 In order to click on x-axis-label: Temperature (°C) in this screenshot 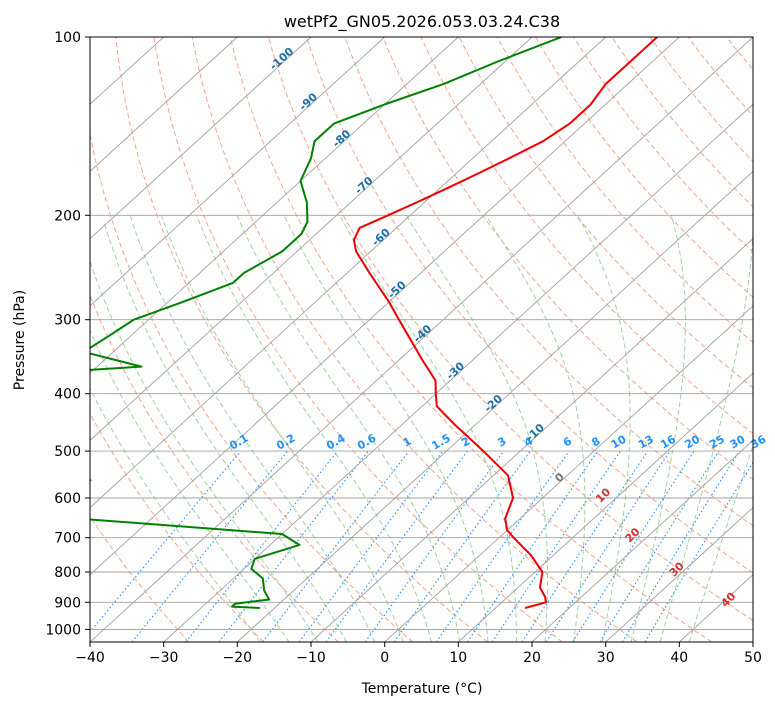, I will do `click(422, 689)`.